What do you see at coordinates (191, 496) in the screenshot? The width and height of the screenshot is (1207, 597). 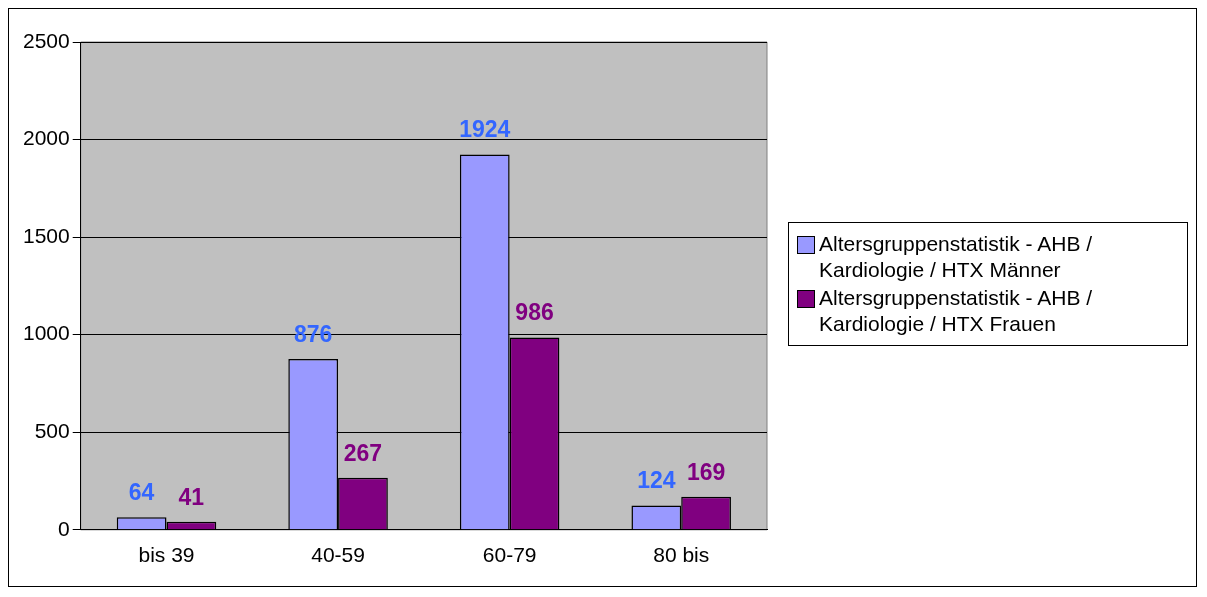 I see `data-label: 41` at bounding box center [191, 496].